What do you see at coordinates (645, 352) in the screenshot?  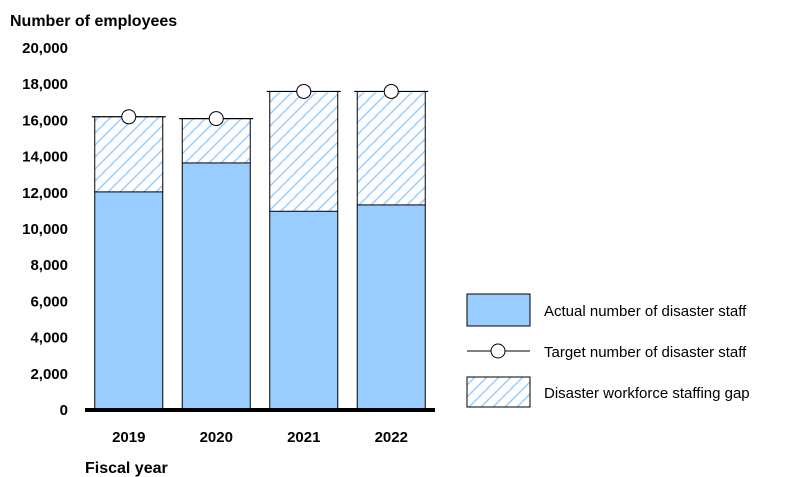 I see `legend-label-target: Target number of disaster staff` at bounding box center [645, 352].